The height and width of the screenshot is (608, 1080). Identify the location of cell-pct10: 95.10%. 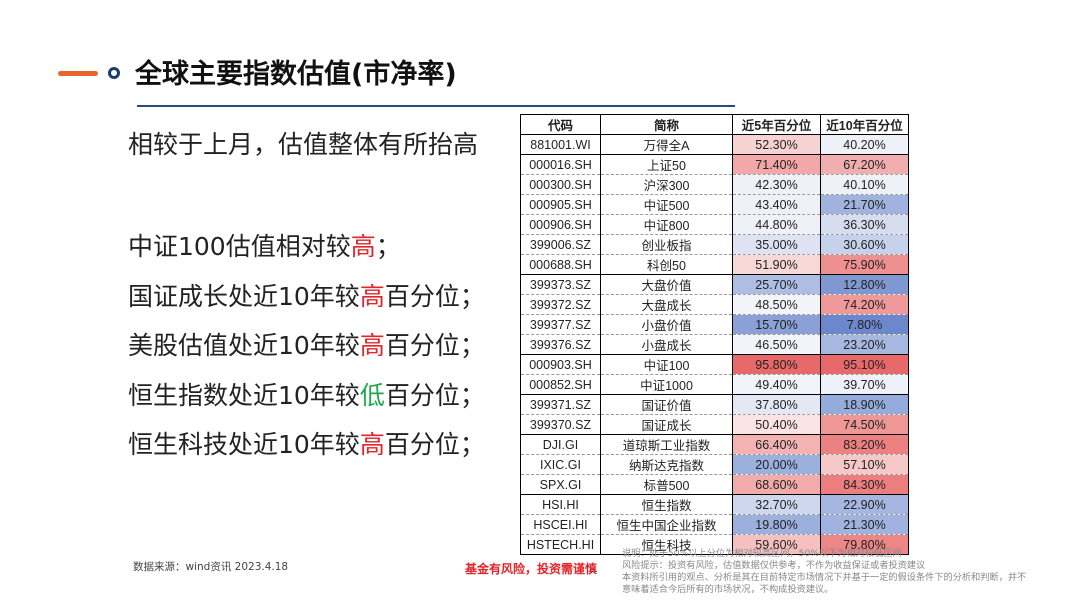
(864, 364).